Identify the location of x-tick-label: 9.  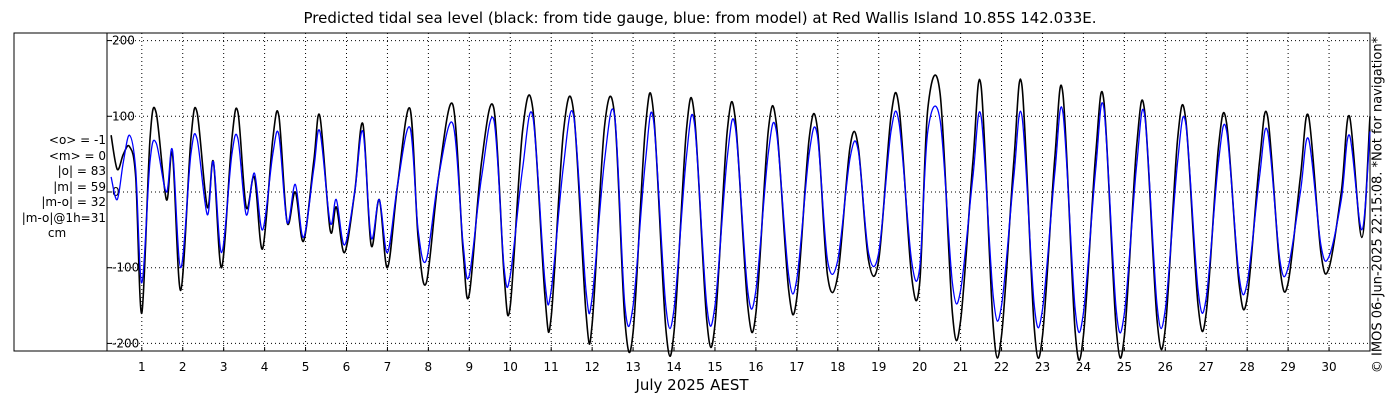
(469, 367).